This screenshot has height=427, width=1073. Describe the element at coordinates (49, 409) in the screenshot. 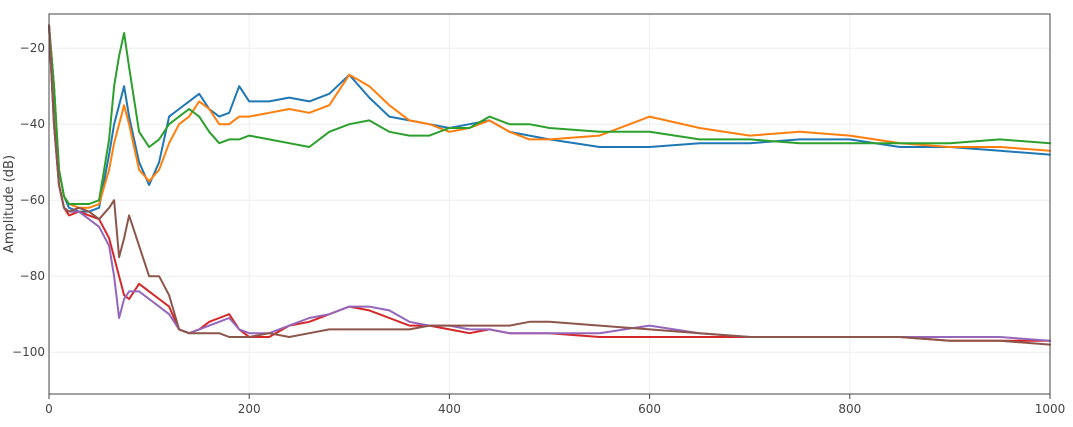

I see `x-tick-label: 0` at that location.